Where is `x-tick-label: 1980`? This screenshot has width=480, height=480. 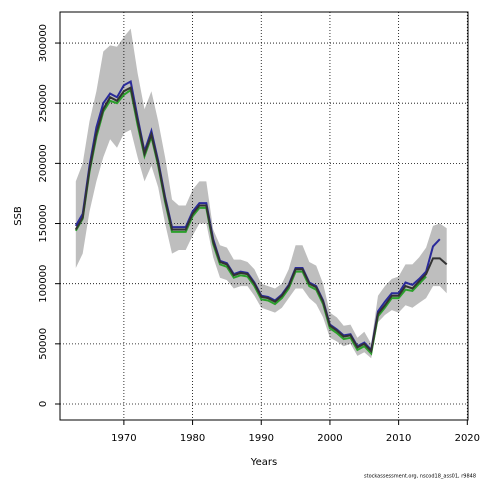 x-tick-label: 1980 is located at coordinates (192, 438).